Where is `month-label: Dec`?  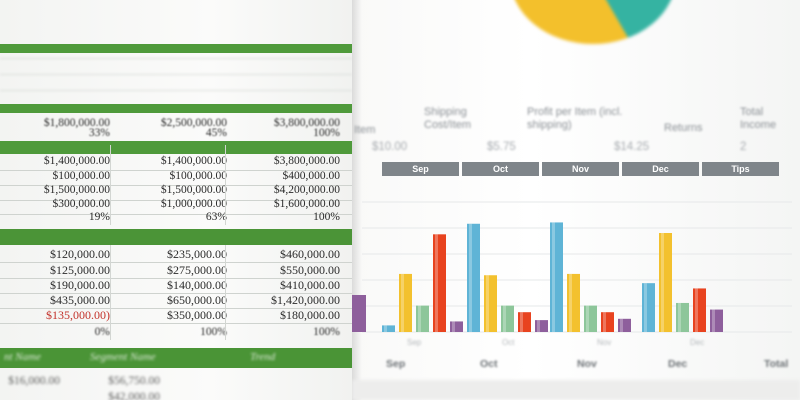 month-label: Dec is located at coordinates (660, 169).